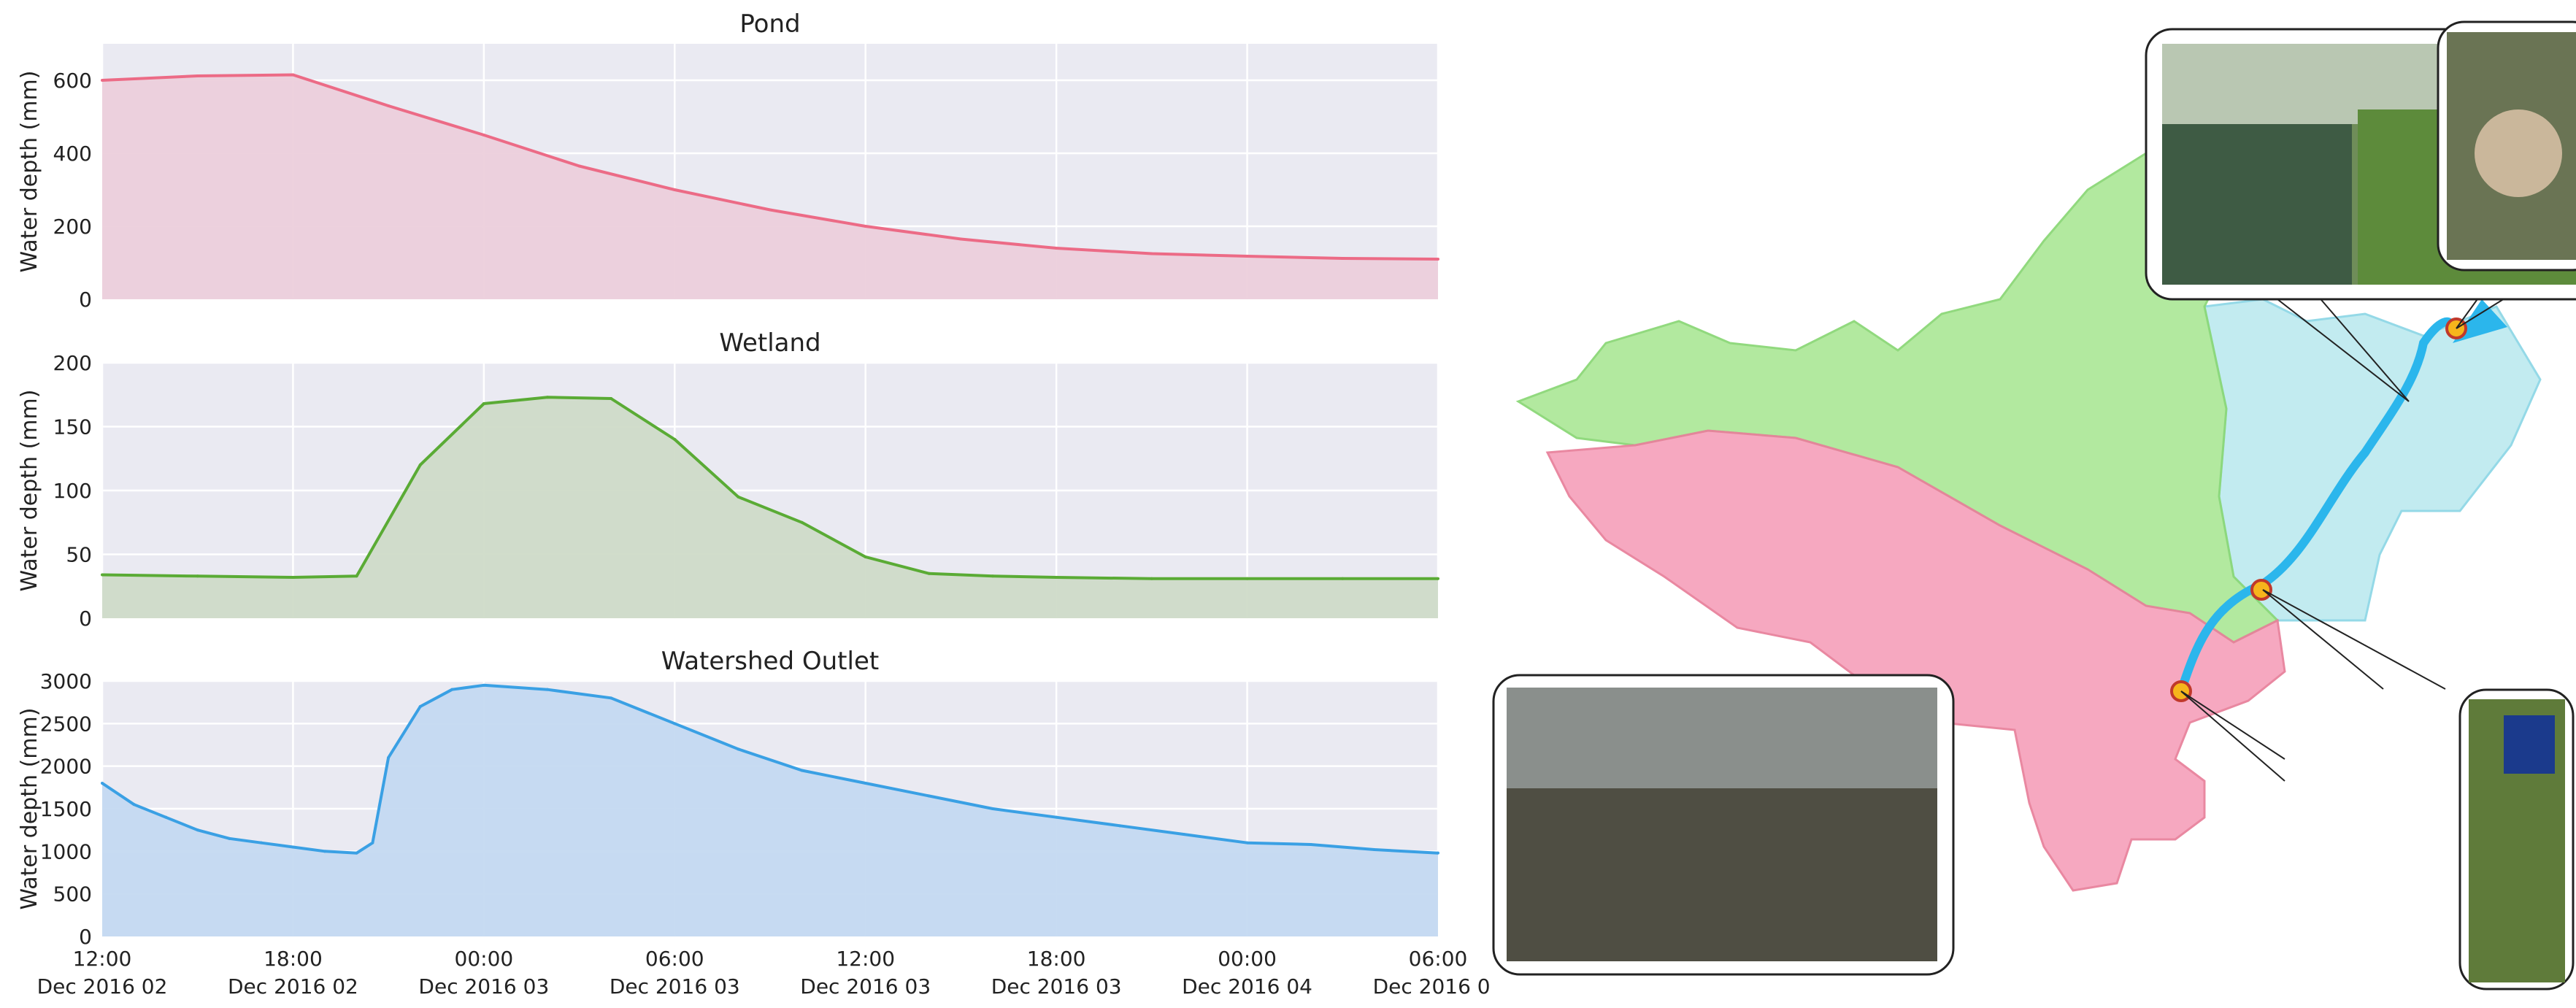 The height and width of the screenshot is (1008, 2576). Describe the element at coordinates (102, 986) in the screenshot. I see `x-tick-date-label: Dec 2016 02` at that location.